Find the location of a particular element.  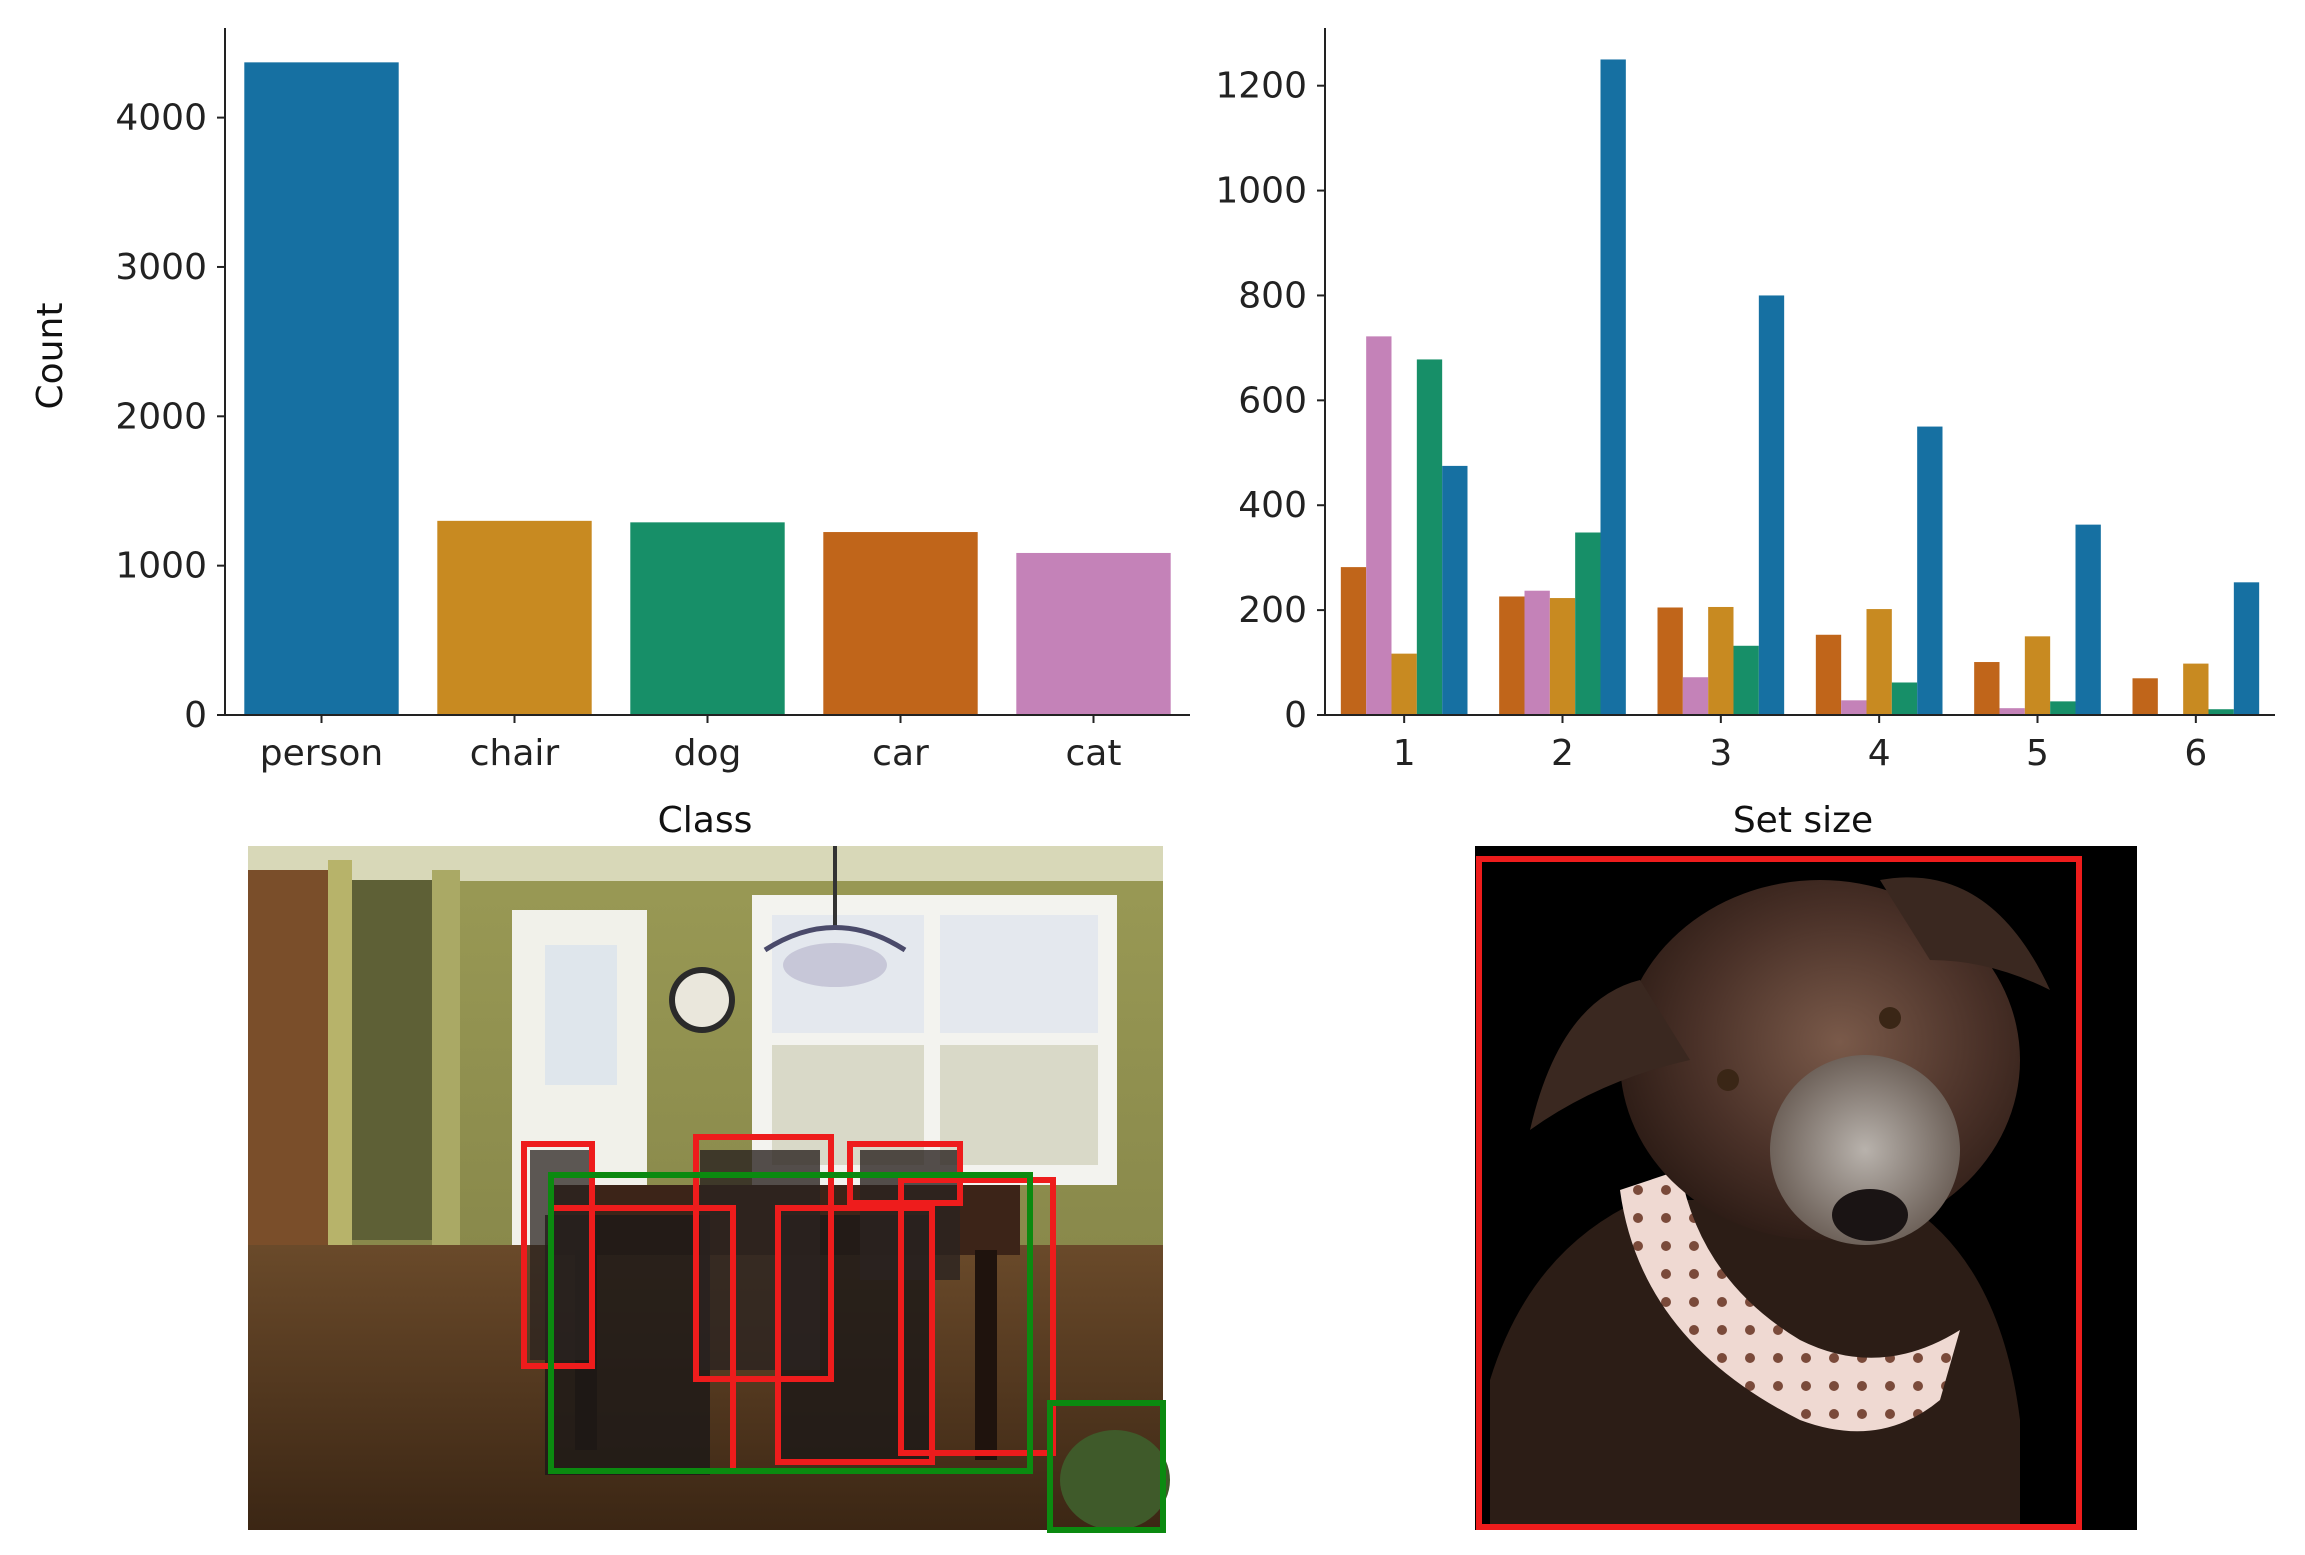

bar-chair is located at coordinates (514, 617).